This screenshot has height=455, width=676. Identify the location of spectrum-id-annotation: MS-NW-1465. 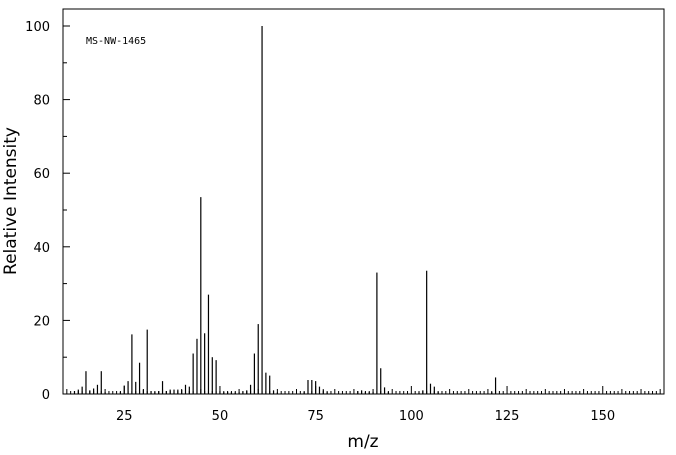
(116, 41).